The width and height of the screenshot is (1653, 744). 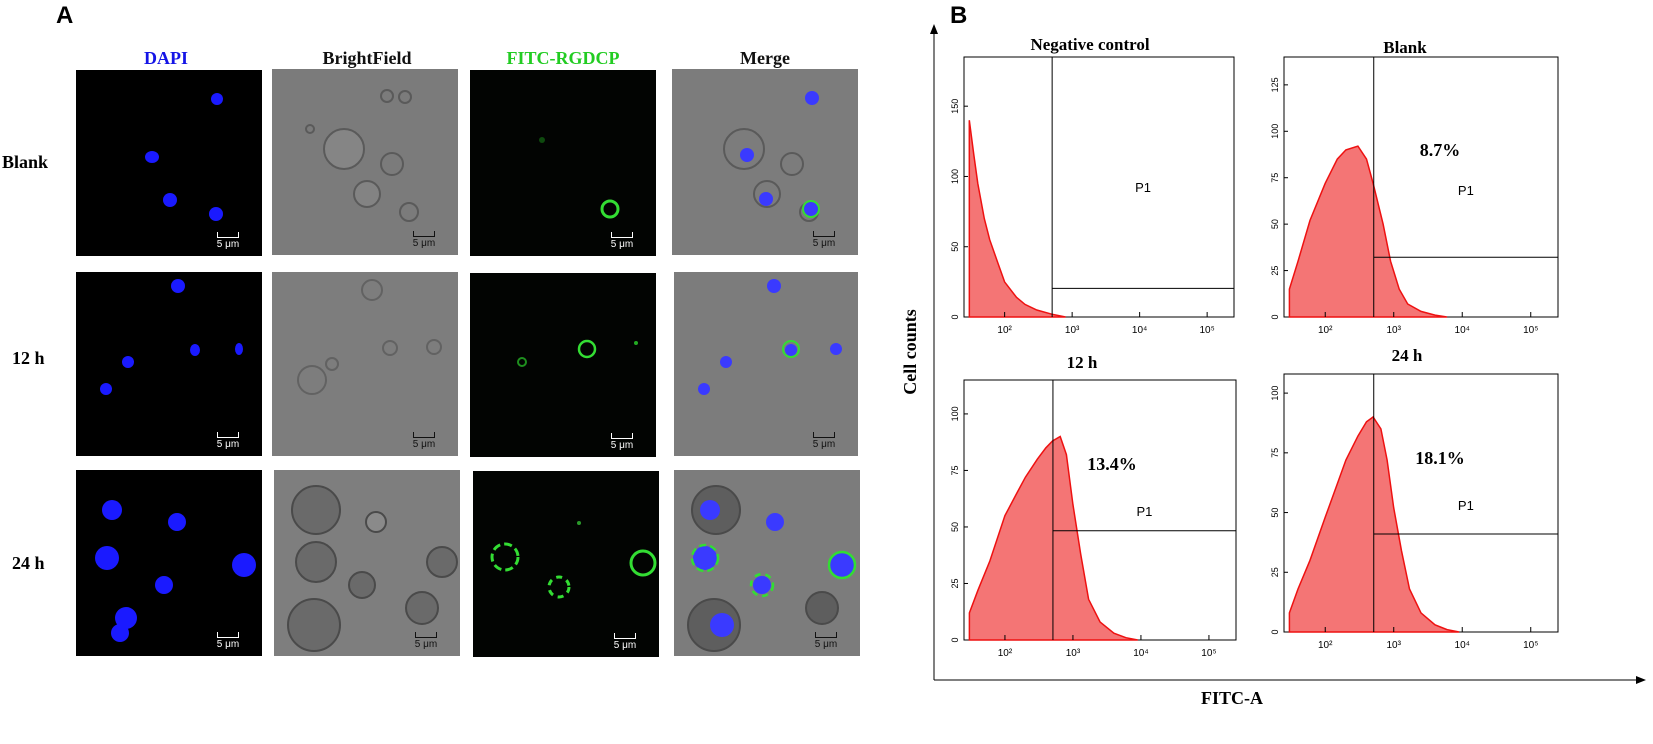 What do you see at coordinates (367, 58) in the screenshot?
I see `column-header-brightfield: BrightField` at bounding box center [367, 58].